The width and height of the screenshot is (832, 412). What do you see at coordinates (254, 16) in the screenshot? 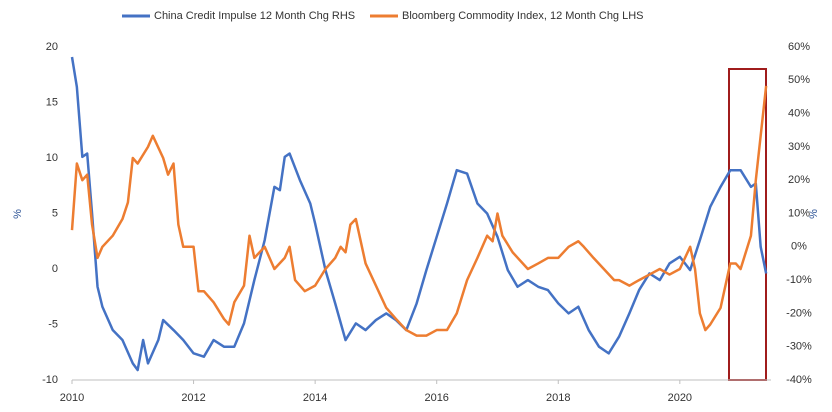
I see `legend-label: China Credit Impulse 12 Month Chg RHS` at bounding box center [254, 16].